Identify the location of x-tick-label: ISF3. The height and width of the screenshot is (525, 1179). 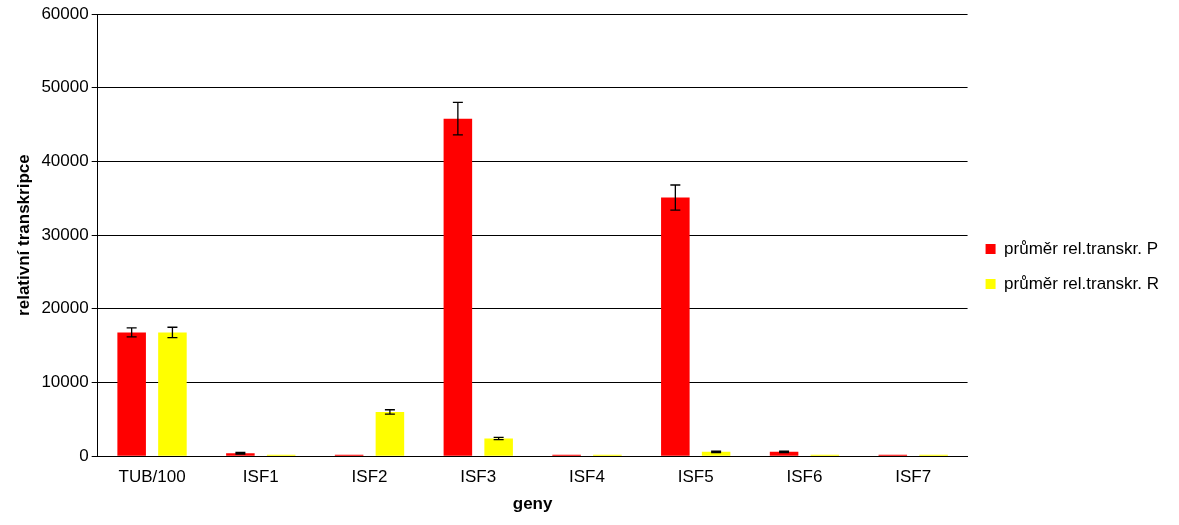
(478, 477).